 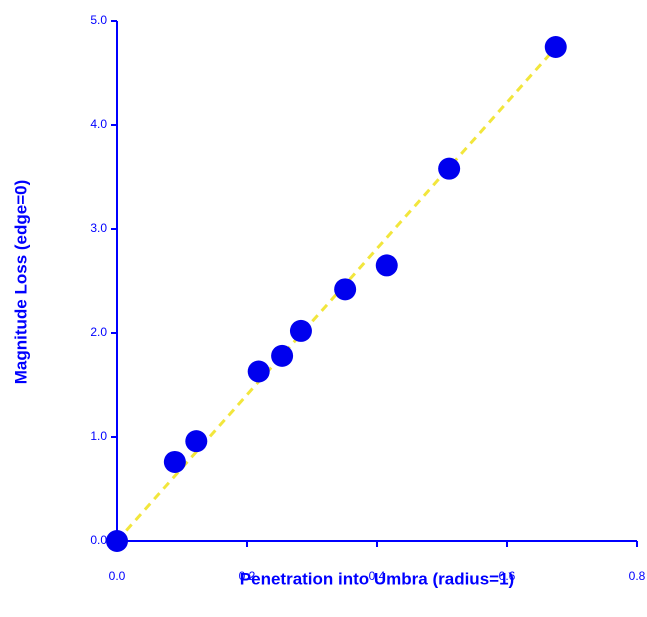 I want to click on x-tick-label: 0.4, so click(x=377, y=576).